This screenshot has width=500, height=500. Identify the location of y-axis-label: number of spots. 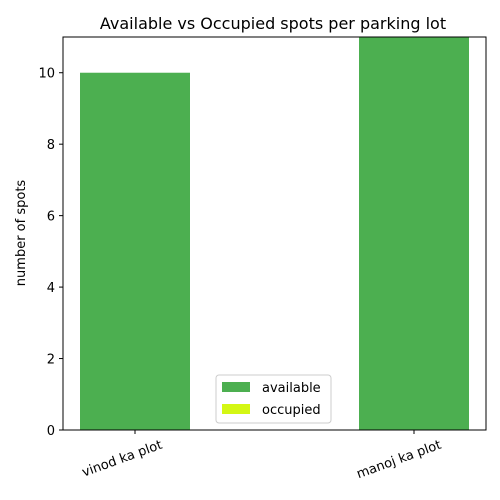
(21, 233).